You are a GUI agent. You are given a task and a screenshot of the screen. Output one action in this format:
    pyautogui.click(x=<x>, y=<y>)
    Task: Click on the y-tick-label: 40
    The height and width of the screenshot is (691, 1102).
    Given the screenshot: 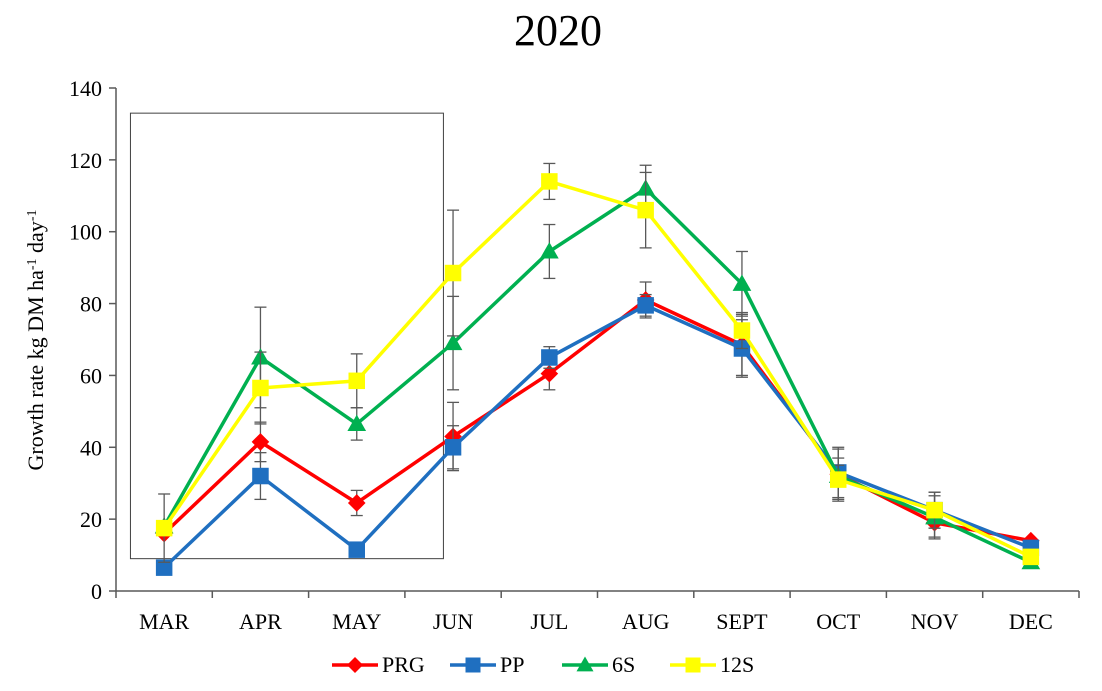 What is the action you would take?
    pyautogui.click(x=91, y=447)
    